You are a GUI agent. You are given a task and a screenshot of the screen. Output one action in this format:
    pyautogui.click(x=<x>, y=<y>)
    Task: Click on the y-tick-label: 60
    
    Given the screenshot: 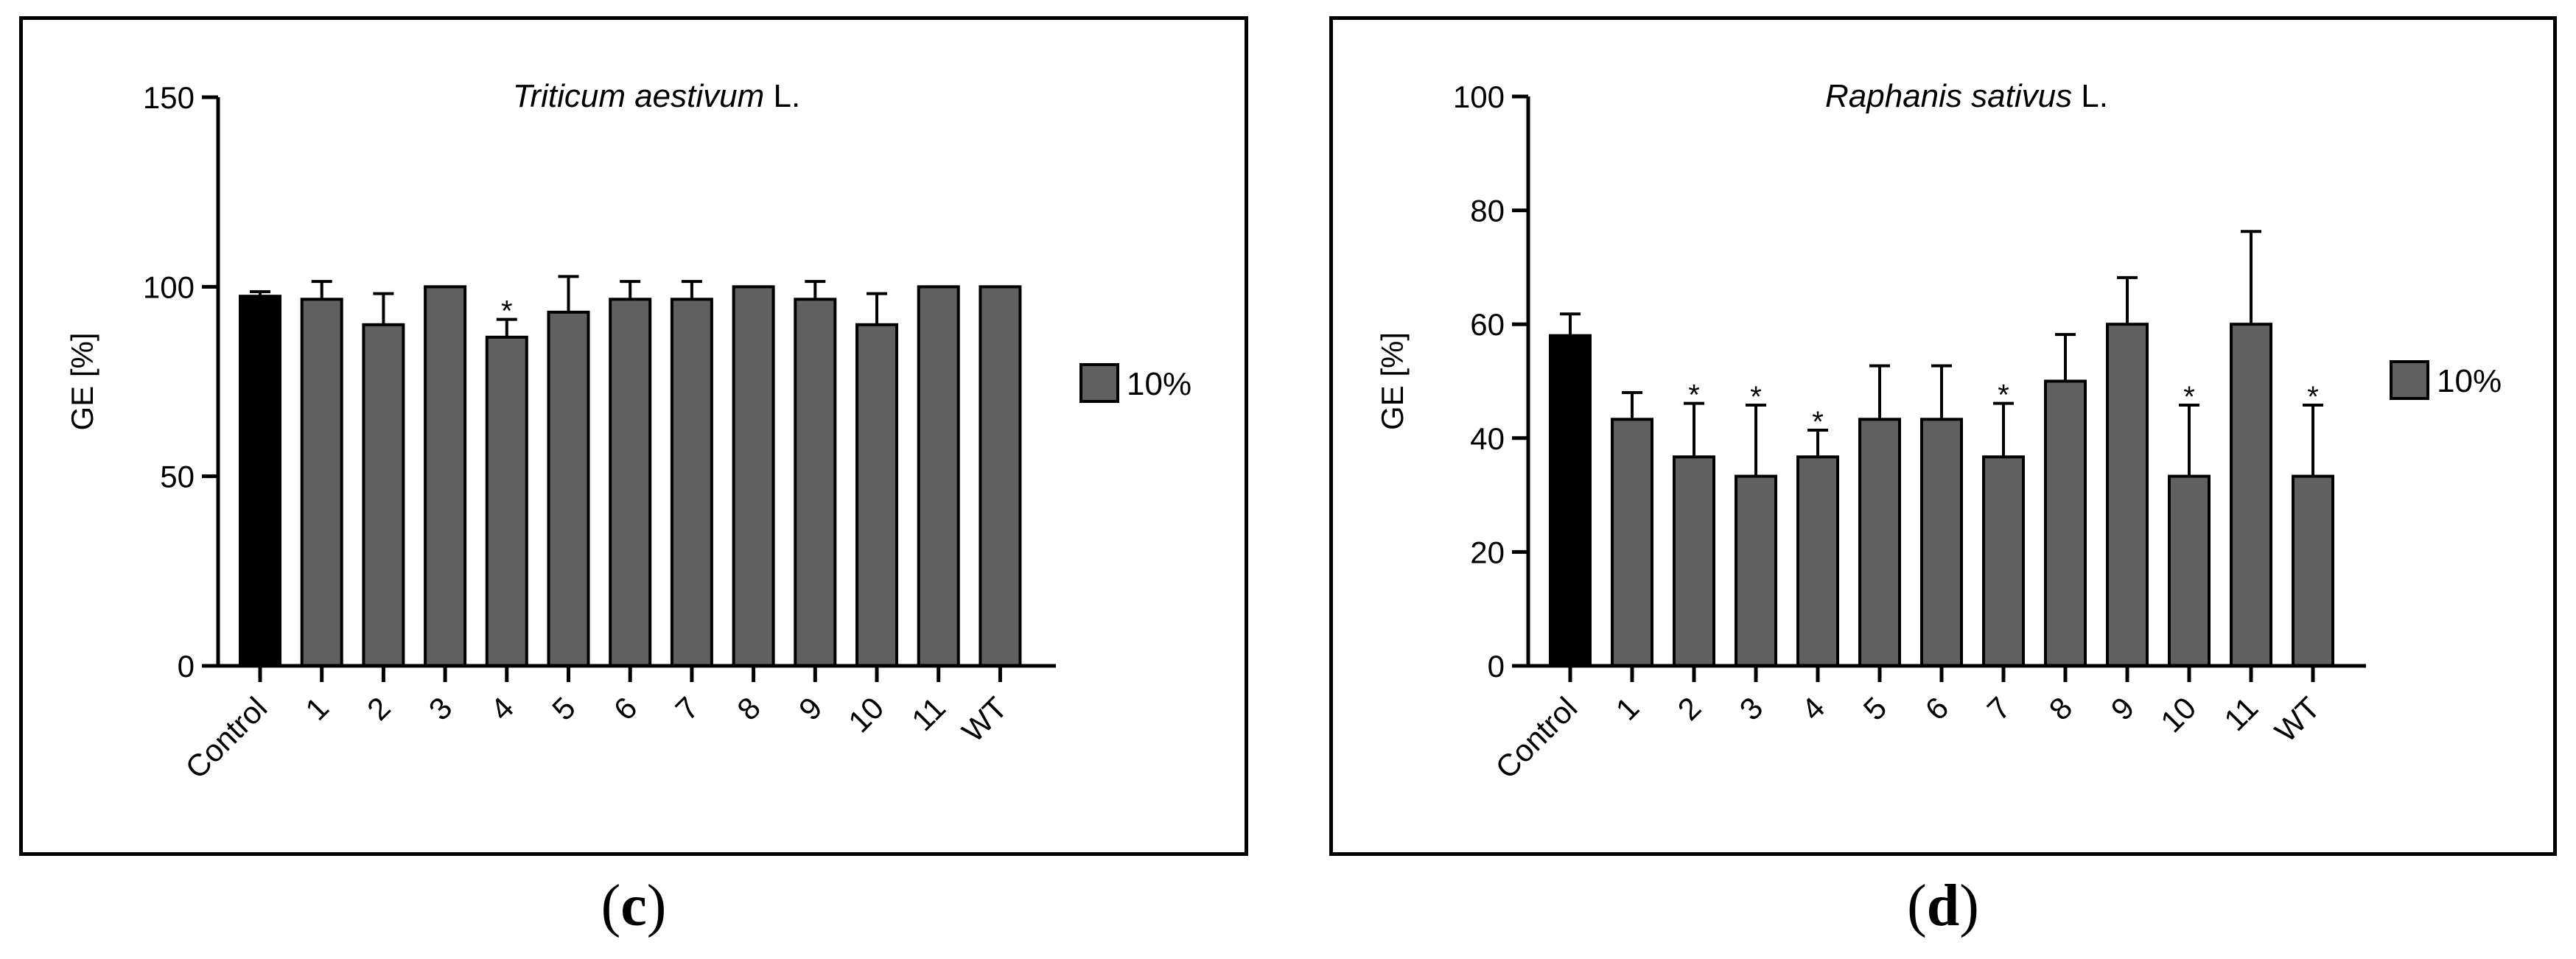 What is the action you would take?
    pyautogui.click(x=1487, y=324)
    